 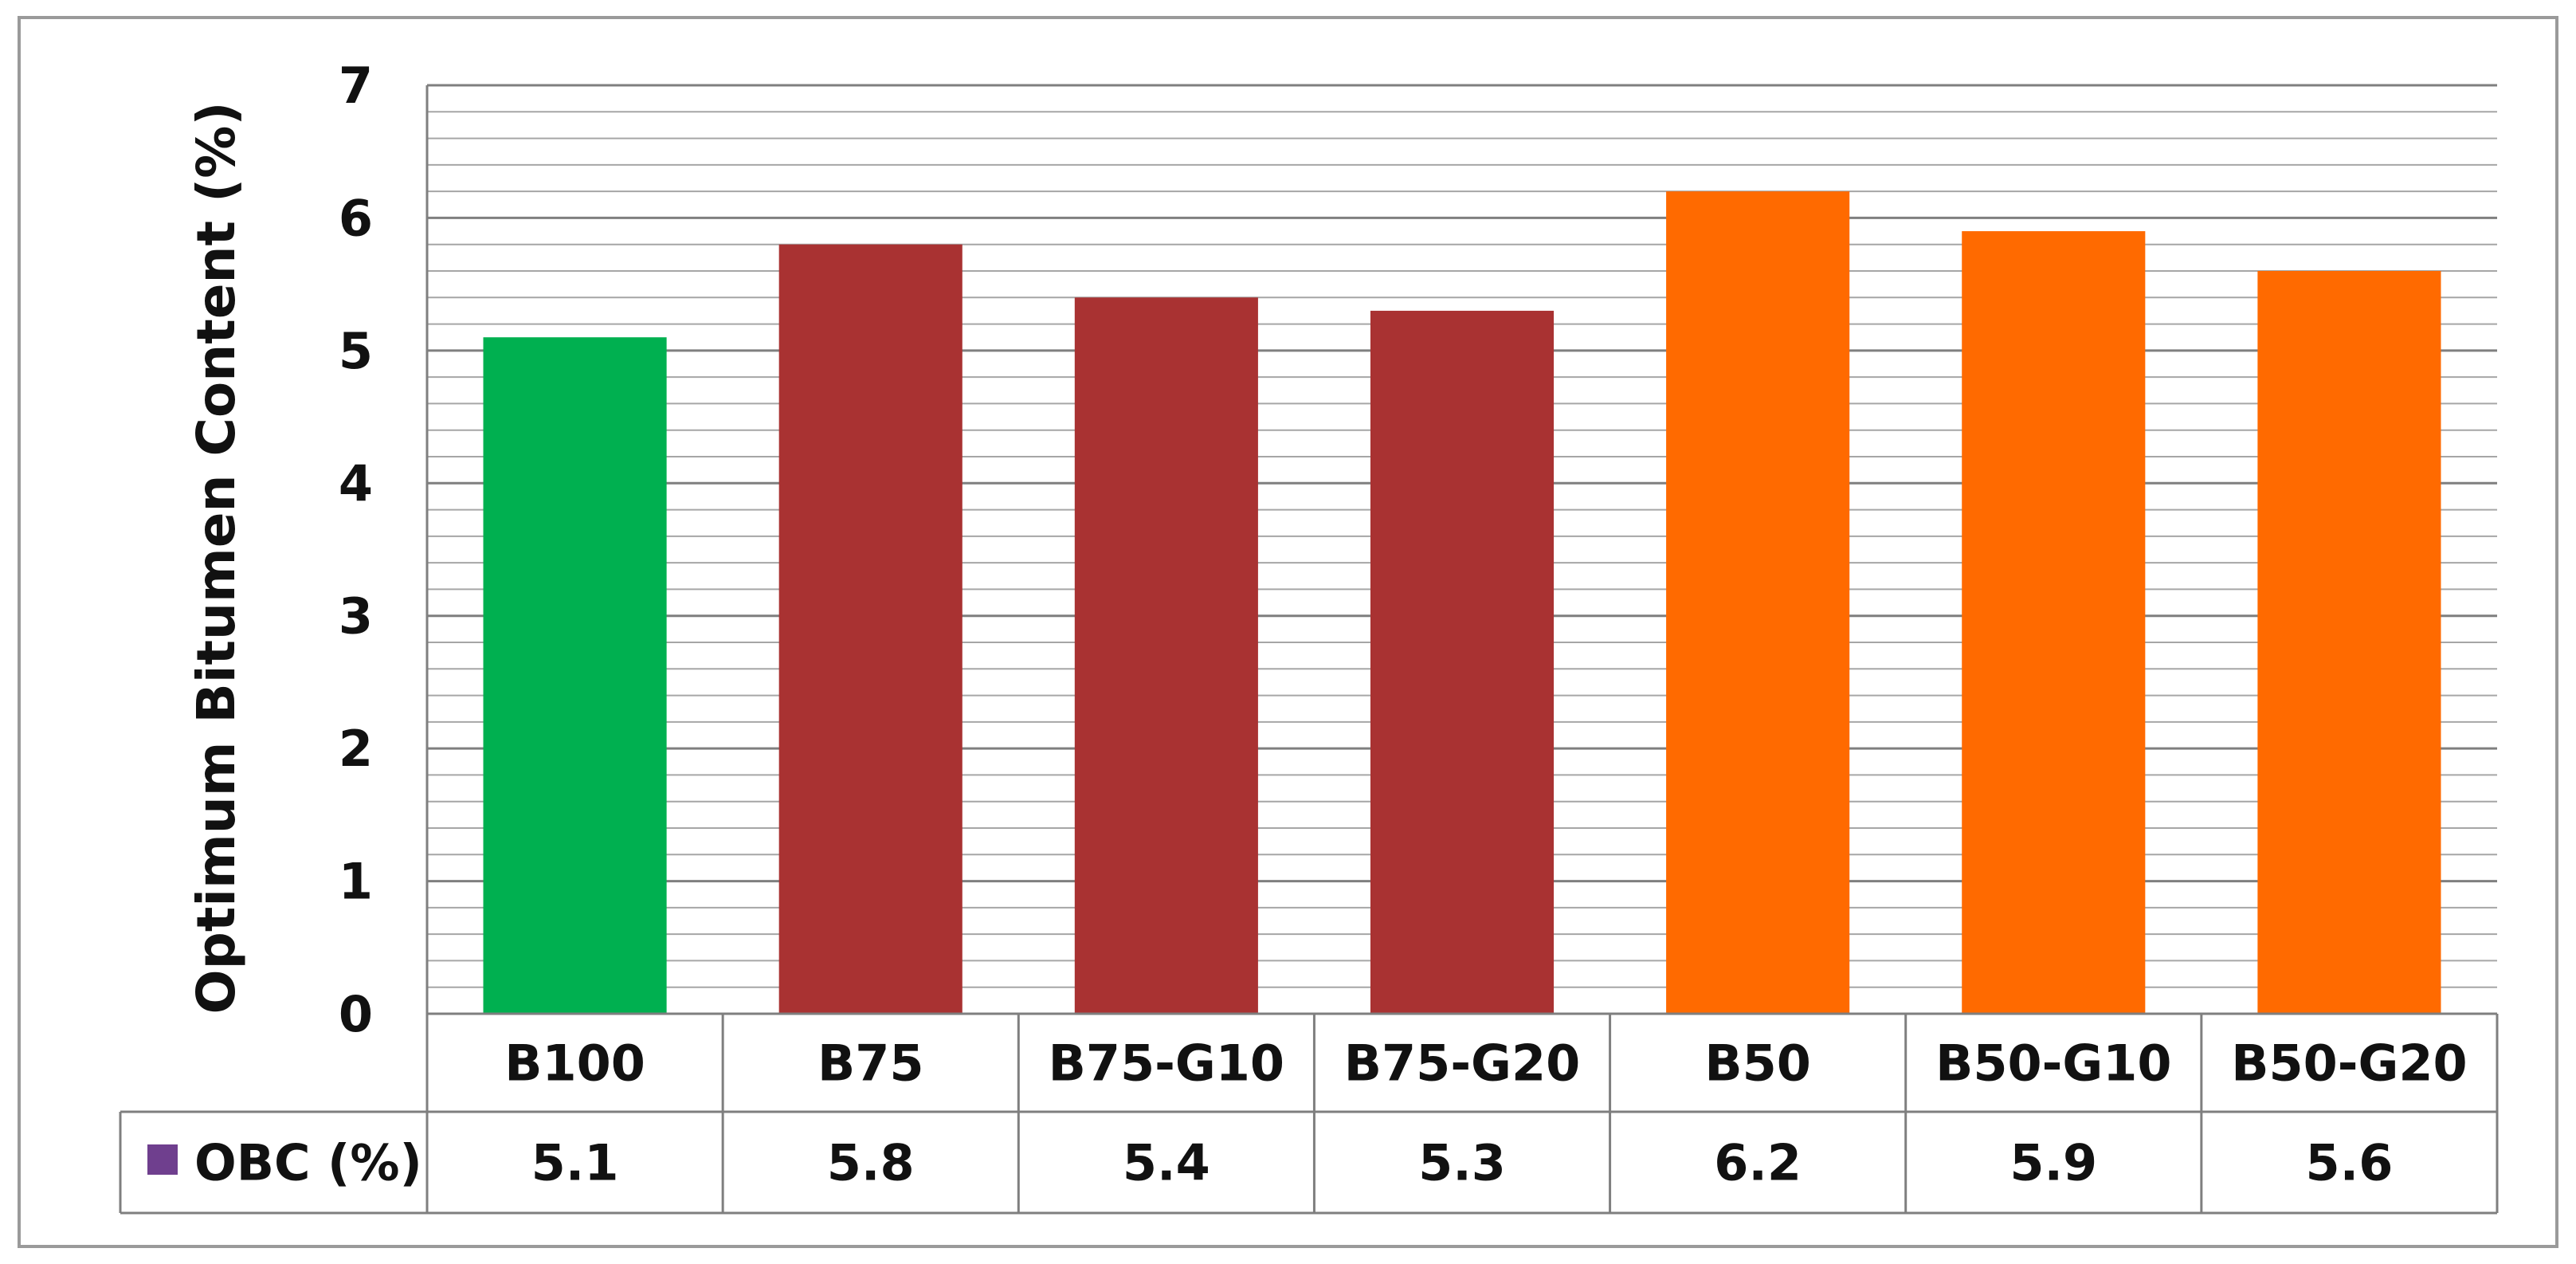 I want to click on legend-swatch, so click(x=162, y=1160).